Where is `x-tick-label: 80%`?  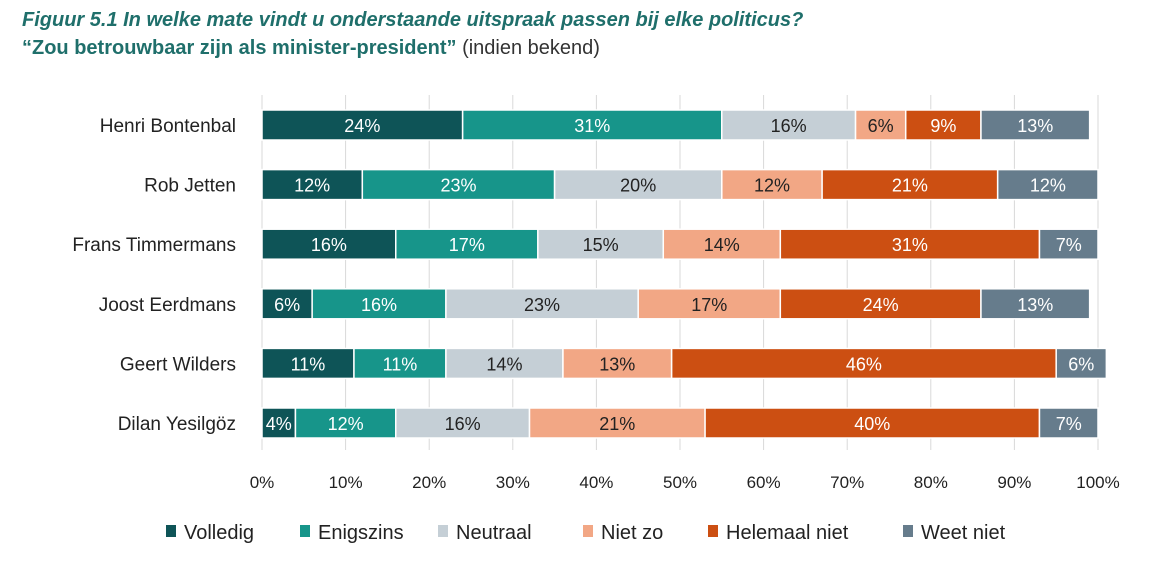 x-tick-label: 80% is located at coordinates (931, 482).